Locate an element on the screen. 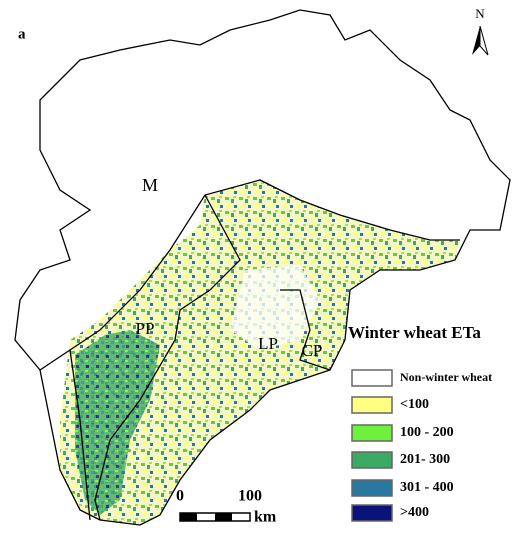  legend-label: Non-winter wheat is located at coordinates (446, 377).